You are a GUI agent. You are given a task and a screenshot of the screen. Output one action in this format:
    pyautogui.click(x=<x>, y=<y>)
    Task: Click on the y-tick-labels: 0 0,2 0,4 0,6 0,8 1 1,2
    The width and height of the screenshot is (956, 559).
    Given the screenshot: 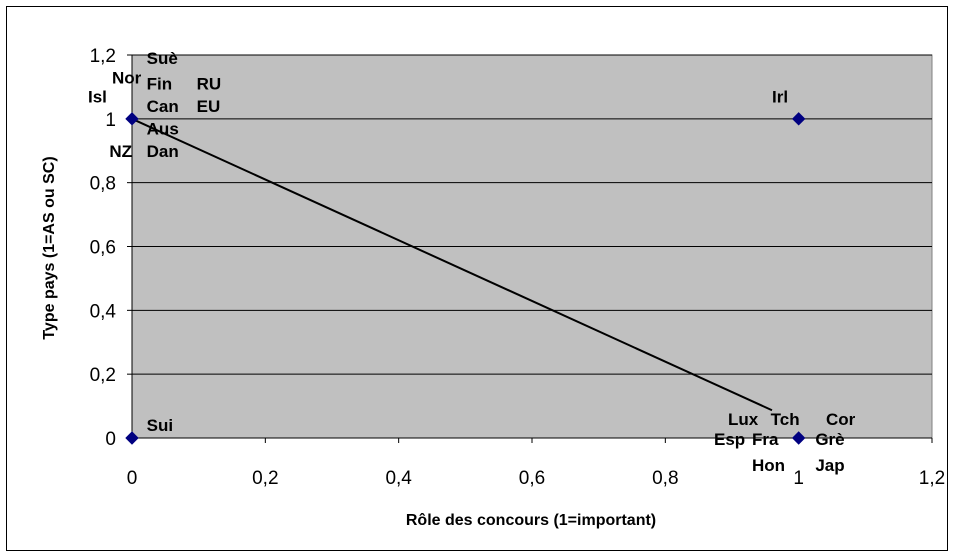 What is the action you would take?
    pyautogui.click(x=103, y=248)
    